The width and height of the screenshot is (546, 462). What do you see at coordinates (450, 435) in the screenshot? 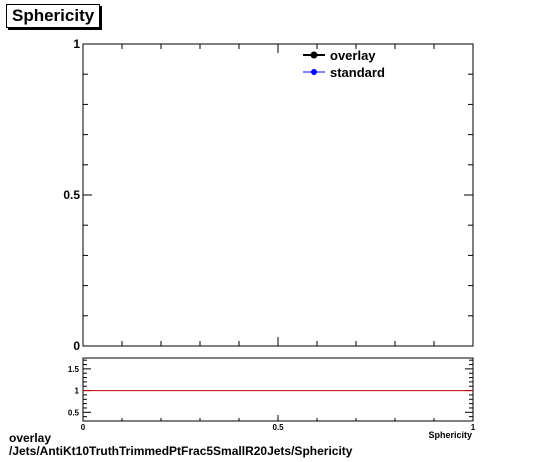
I see `x-axis-label: Sphericity` at bounding box center [450, 435].